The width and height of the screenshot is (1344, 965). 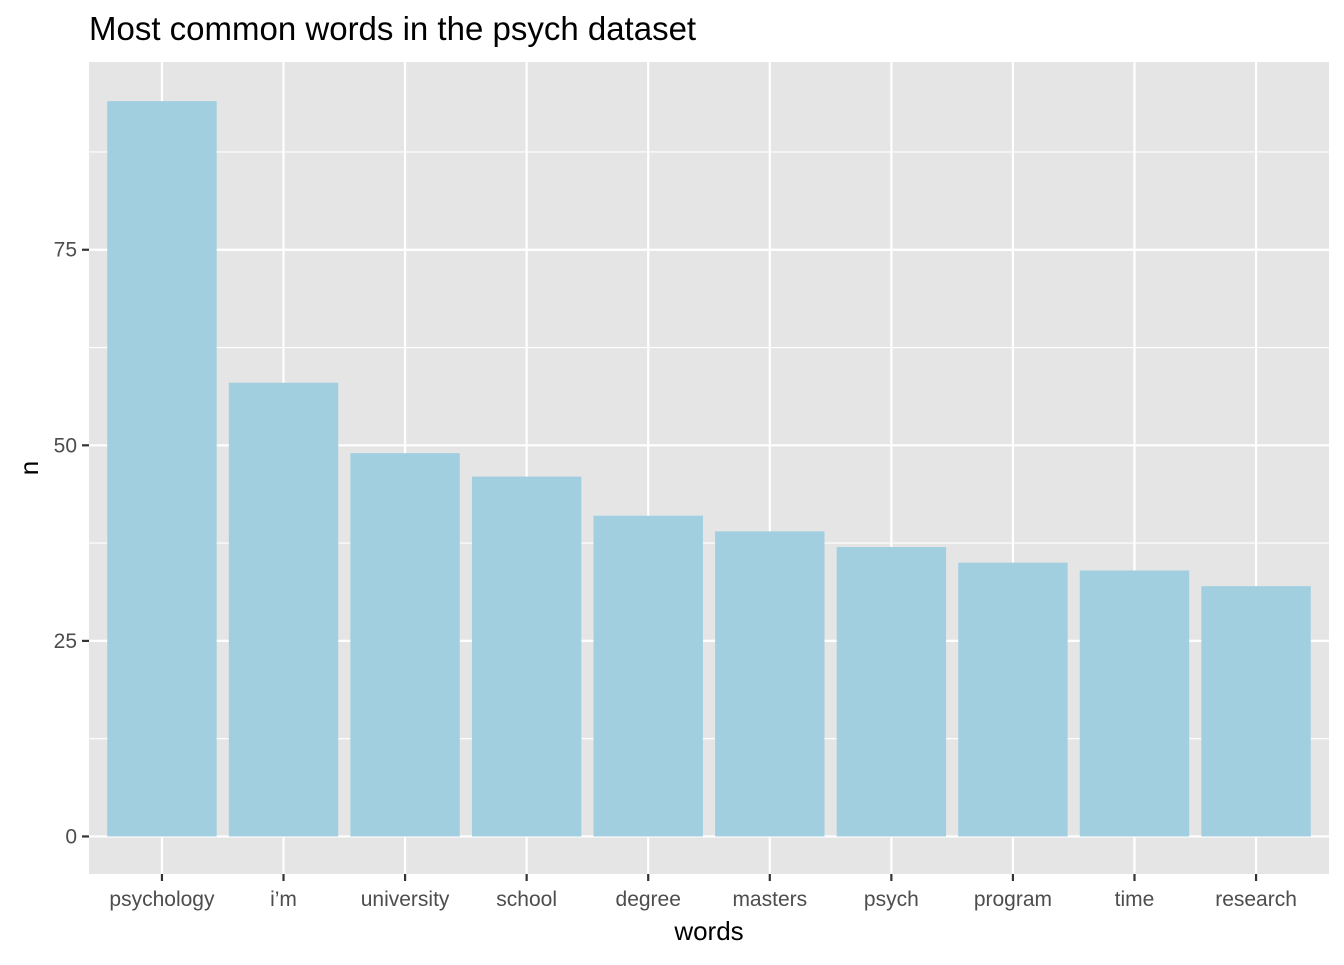 I want to click on x-tick-label: program, so click(x=1013, y=899).